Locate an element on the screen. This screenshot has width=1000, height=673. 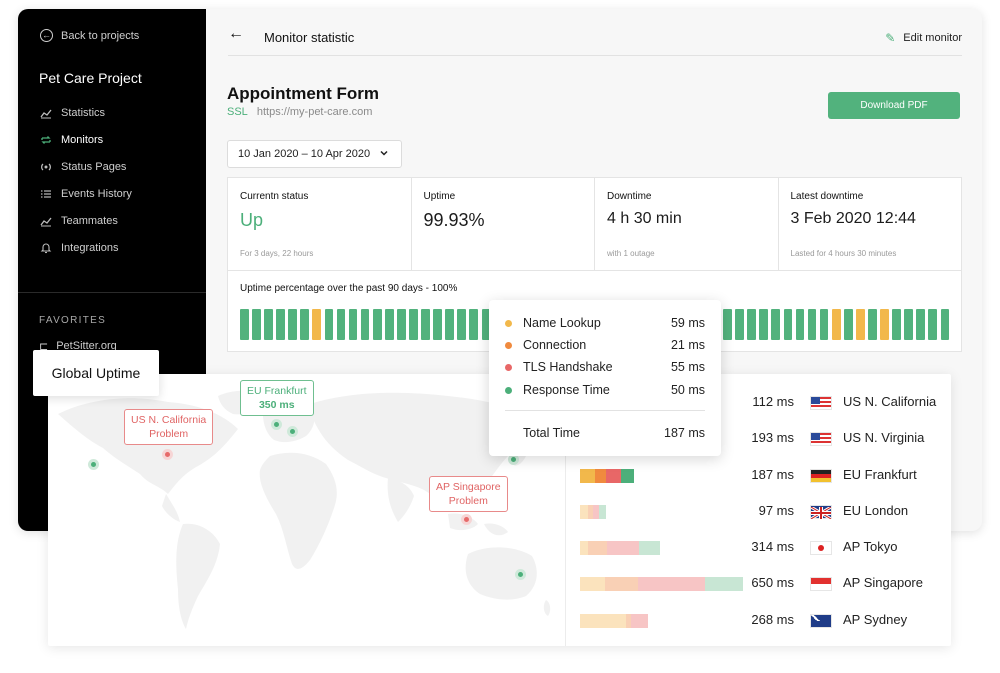
sidebar-item-statistics: Statistics is located at coordinates (86, 112).